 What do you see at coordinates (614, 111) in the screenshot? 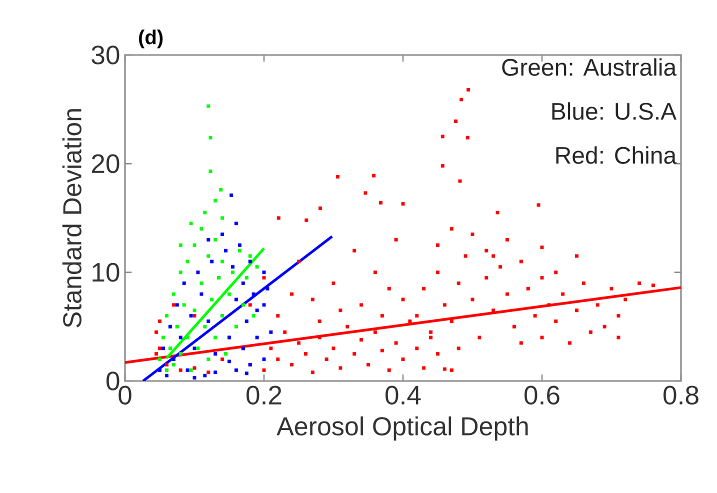
I see `annotation: Blue: U.S.A` at bounding box center [614, 111].